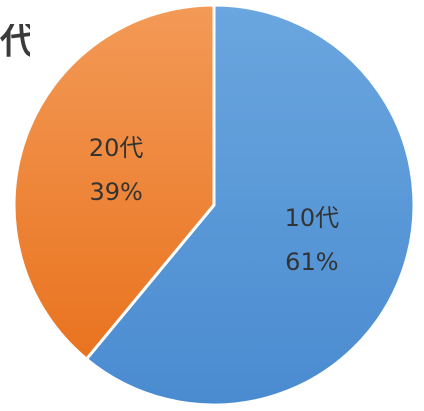 The width and height of the screenshot is (424, 411). Describe the element at coordinates (115, 192) in the screenshot. I see `slice-percent-label: 39%` at that location.